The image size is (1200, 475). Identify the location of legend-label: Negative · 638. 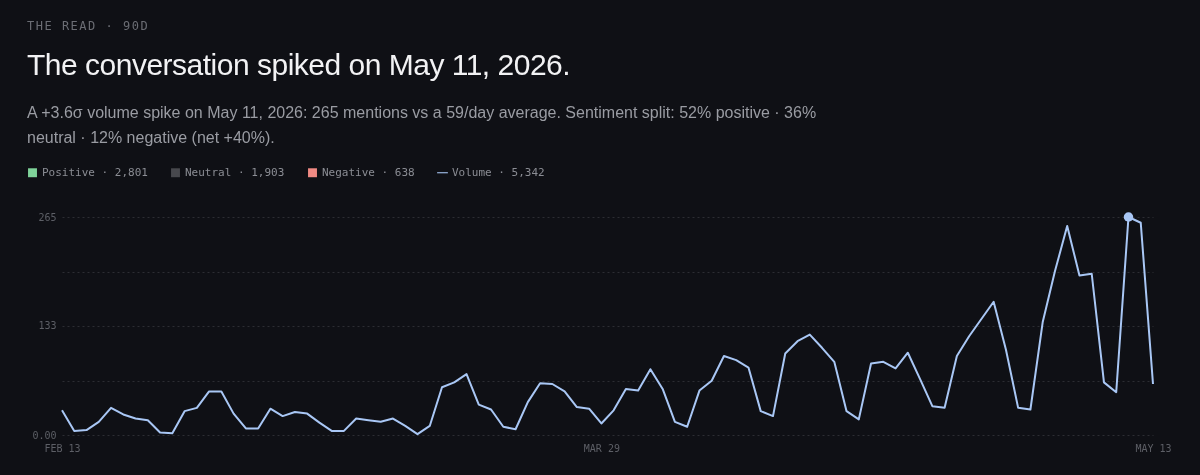
(368, 172).